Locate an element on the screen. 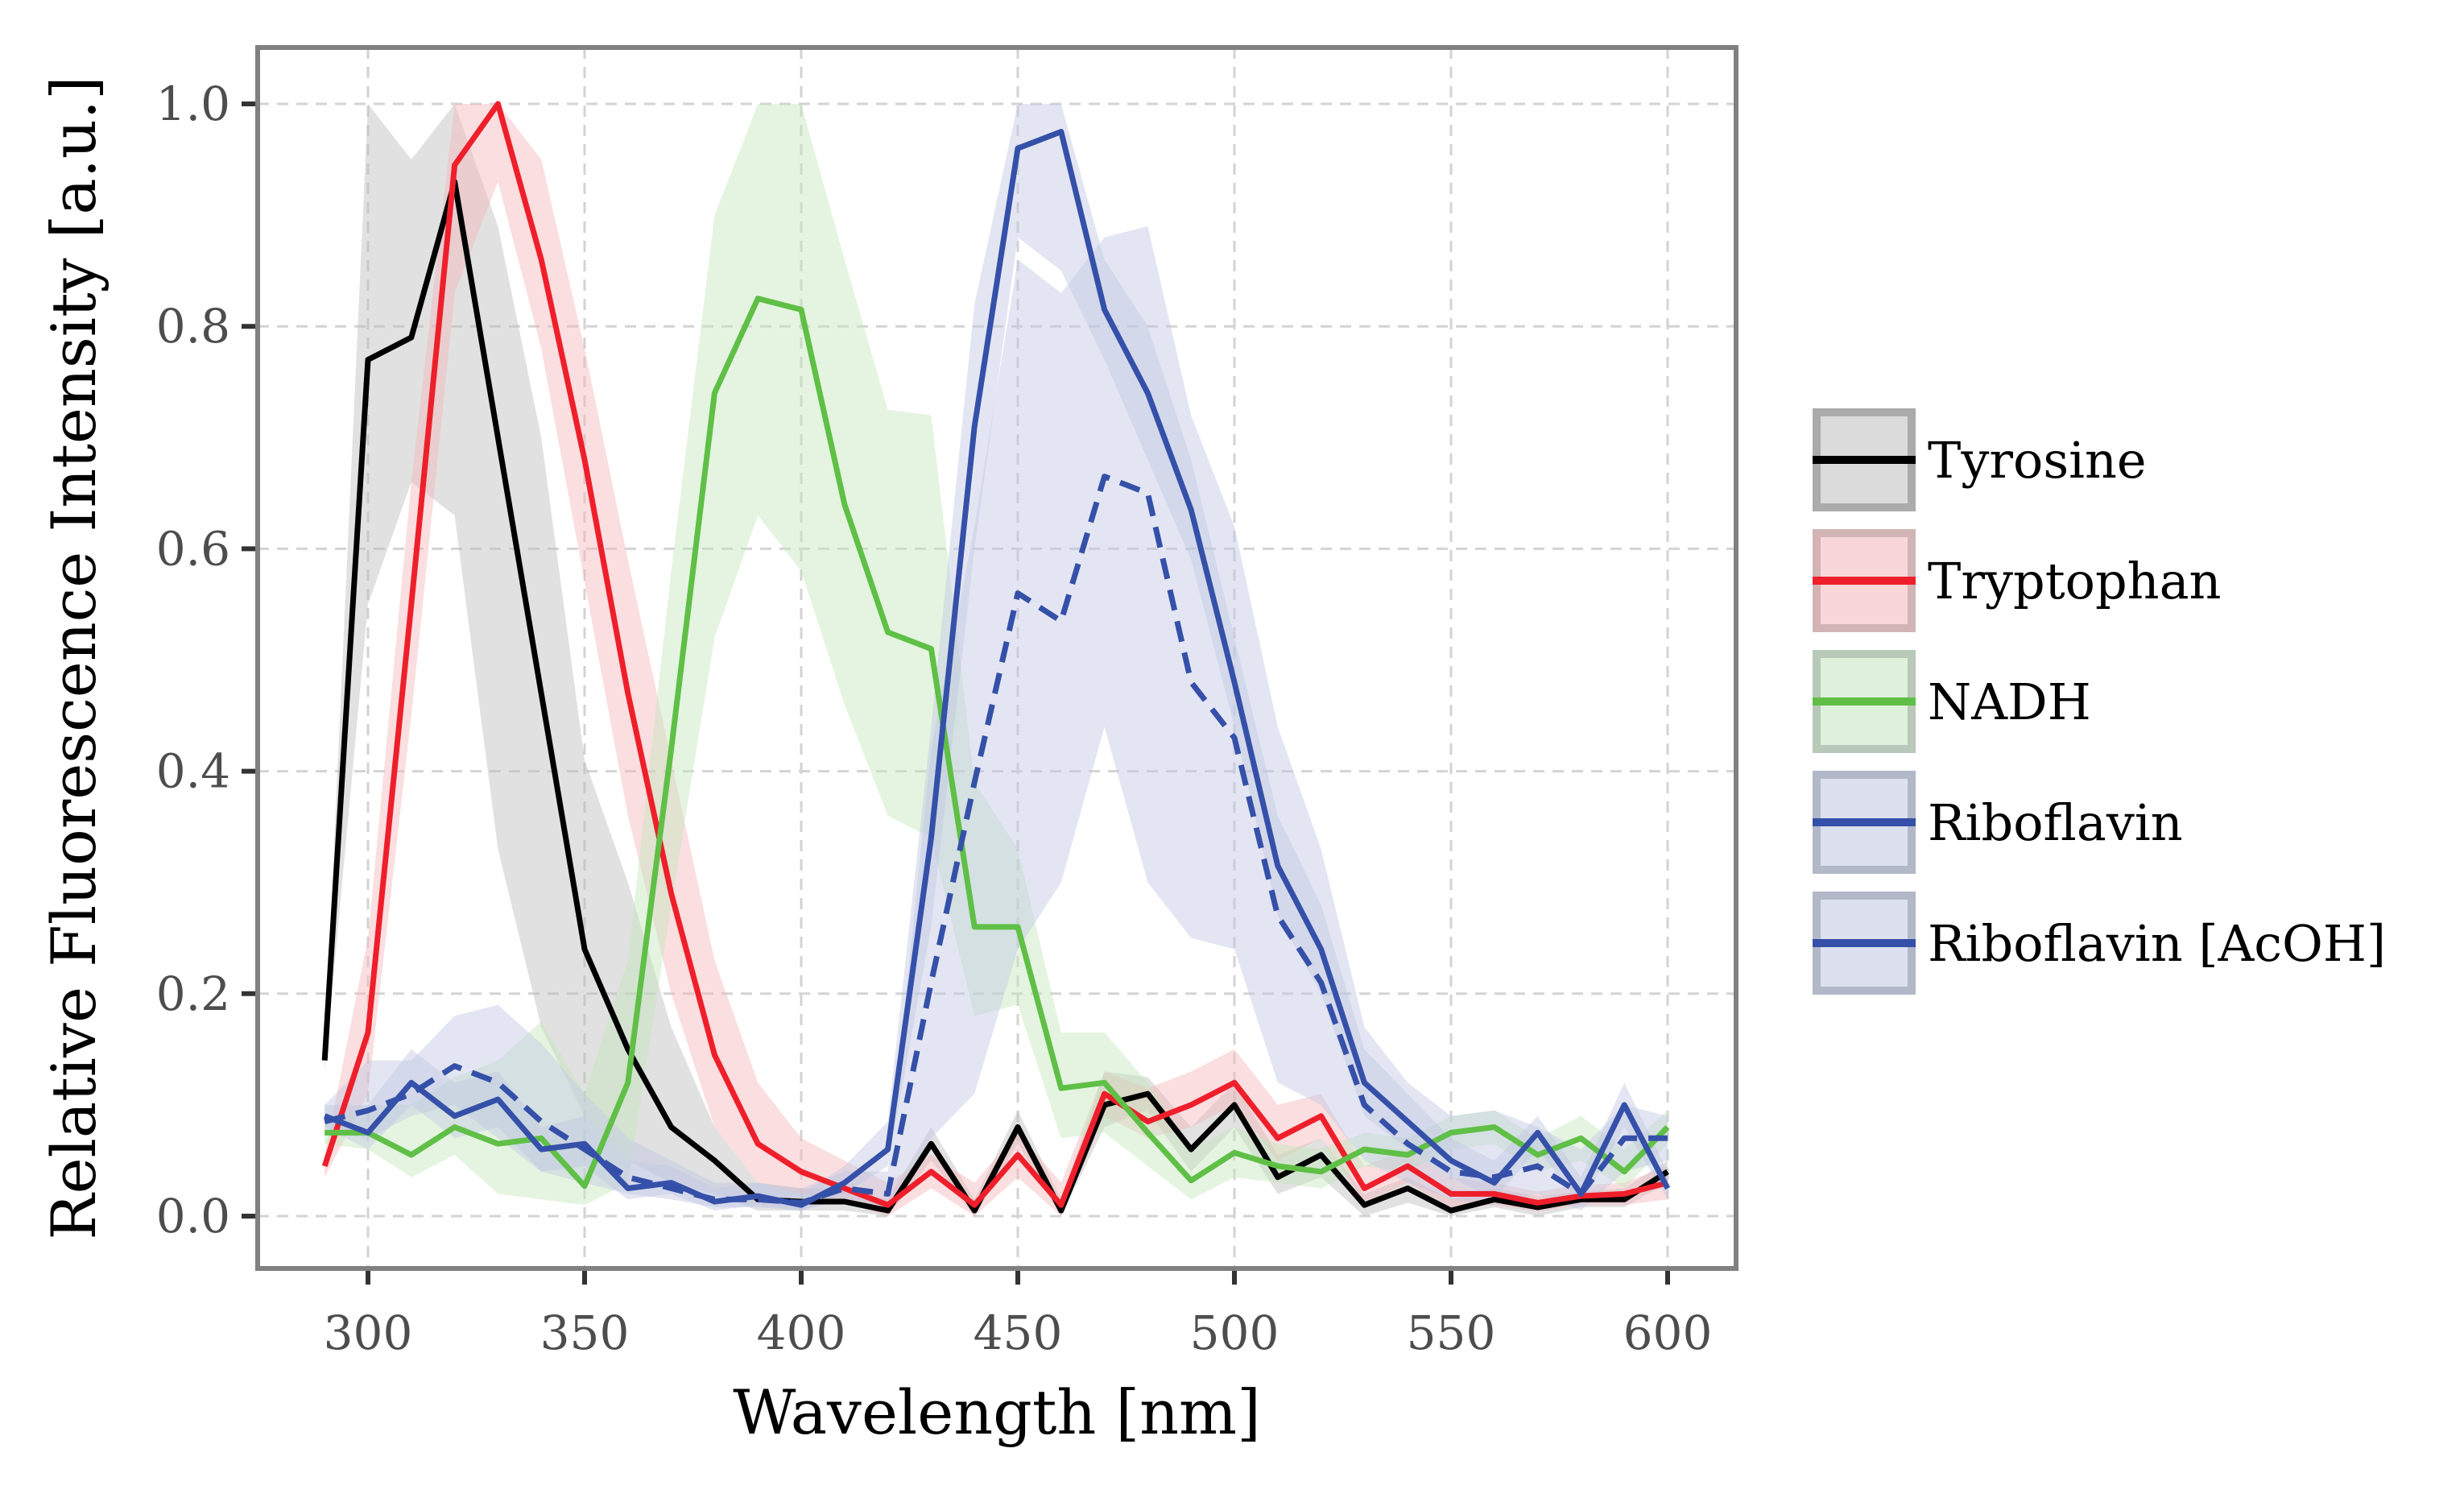 This screenshot has width=2464, height=1498. y-tick-label: 0.6 is located at coordinates (193, 549).